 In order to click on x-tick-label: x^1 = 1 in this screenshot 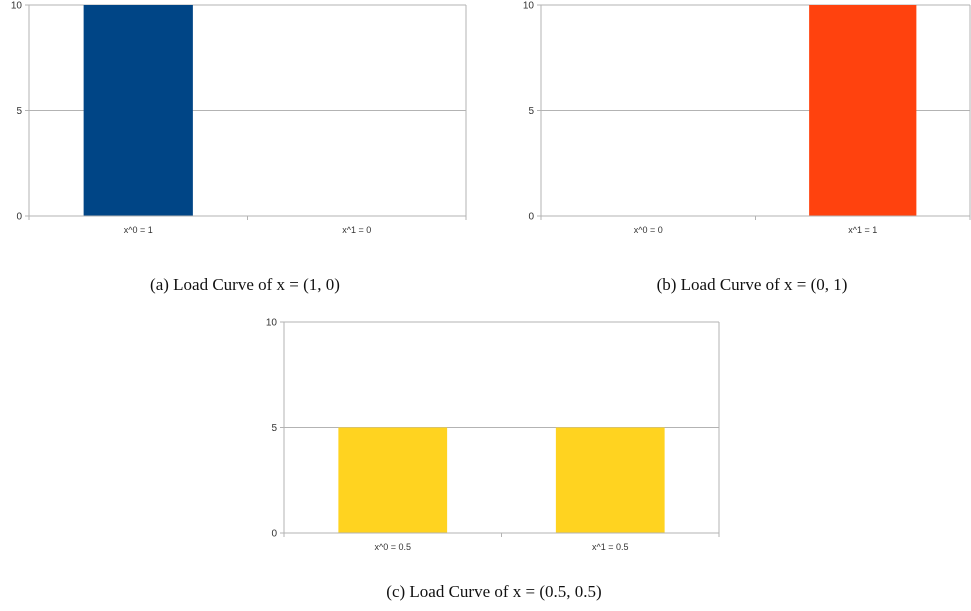, I will do `click(862, 230)`.